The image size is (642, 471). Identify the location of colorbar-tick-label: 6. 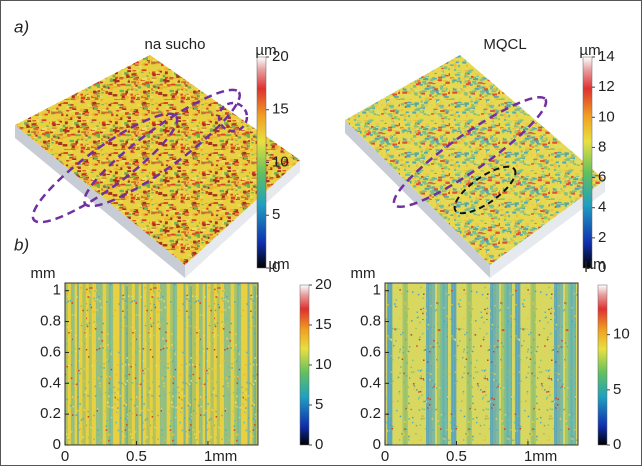
(602, 177).